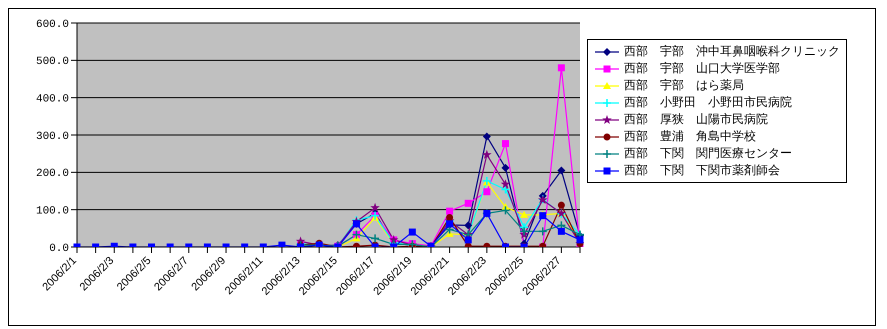  Describe the element at coordinates (690, 136) in the screenshot. I see `legend-label: 西部 豊浦 角島中学校` at that location.